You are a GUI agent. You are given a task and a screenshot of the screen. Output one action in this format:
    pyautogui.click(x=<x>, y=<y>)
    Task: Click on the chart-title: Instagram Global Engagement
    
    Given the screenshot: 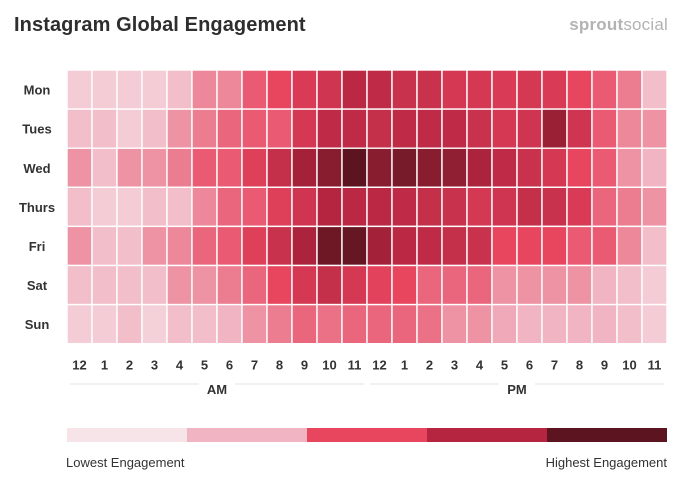 What is the action you would take?
    pyautogui.click(x=160, y=25)
    